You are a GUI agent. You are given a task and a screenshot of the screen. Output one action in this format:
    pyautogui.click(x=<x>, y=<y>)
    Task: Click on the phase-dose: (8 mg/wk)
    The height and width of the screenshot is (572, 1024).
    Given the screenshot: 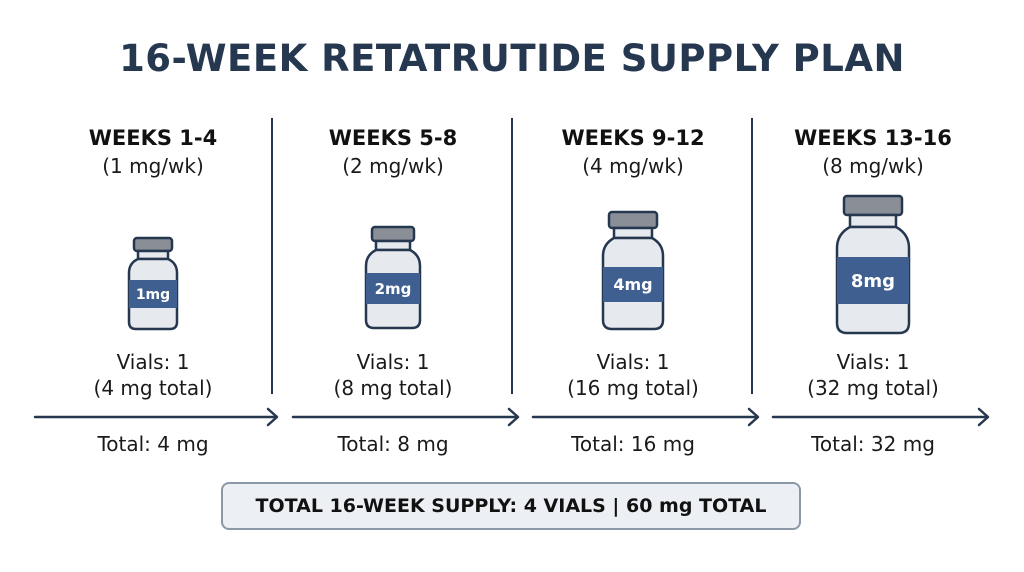 What is the action you would take?
    pyautogui.click(x=873, y=166)
    